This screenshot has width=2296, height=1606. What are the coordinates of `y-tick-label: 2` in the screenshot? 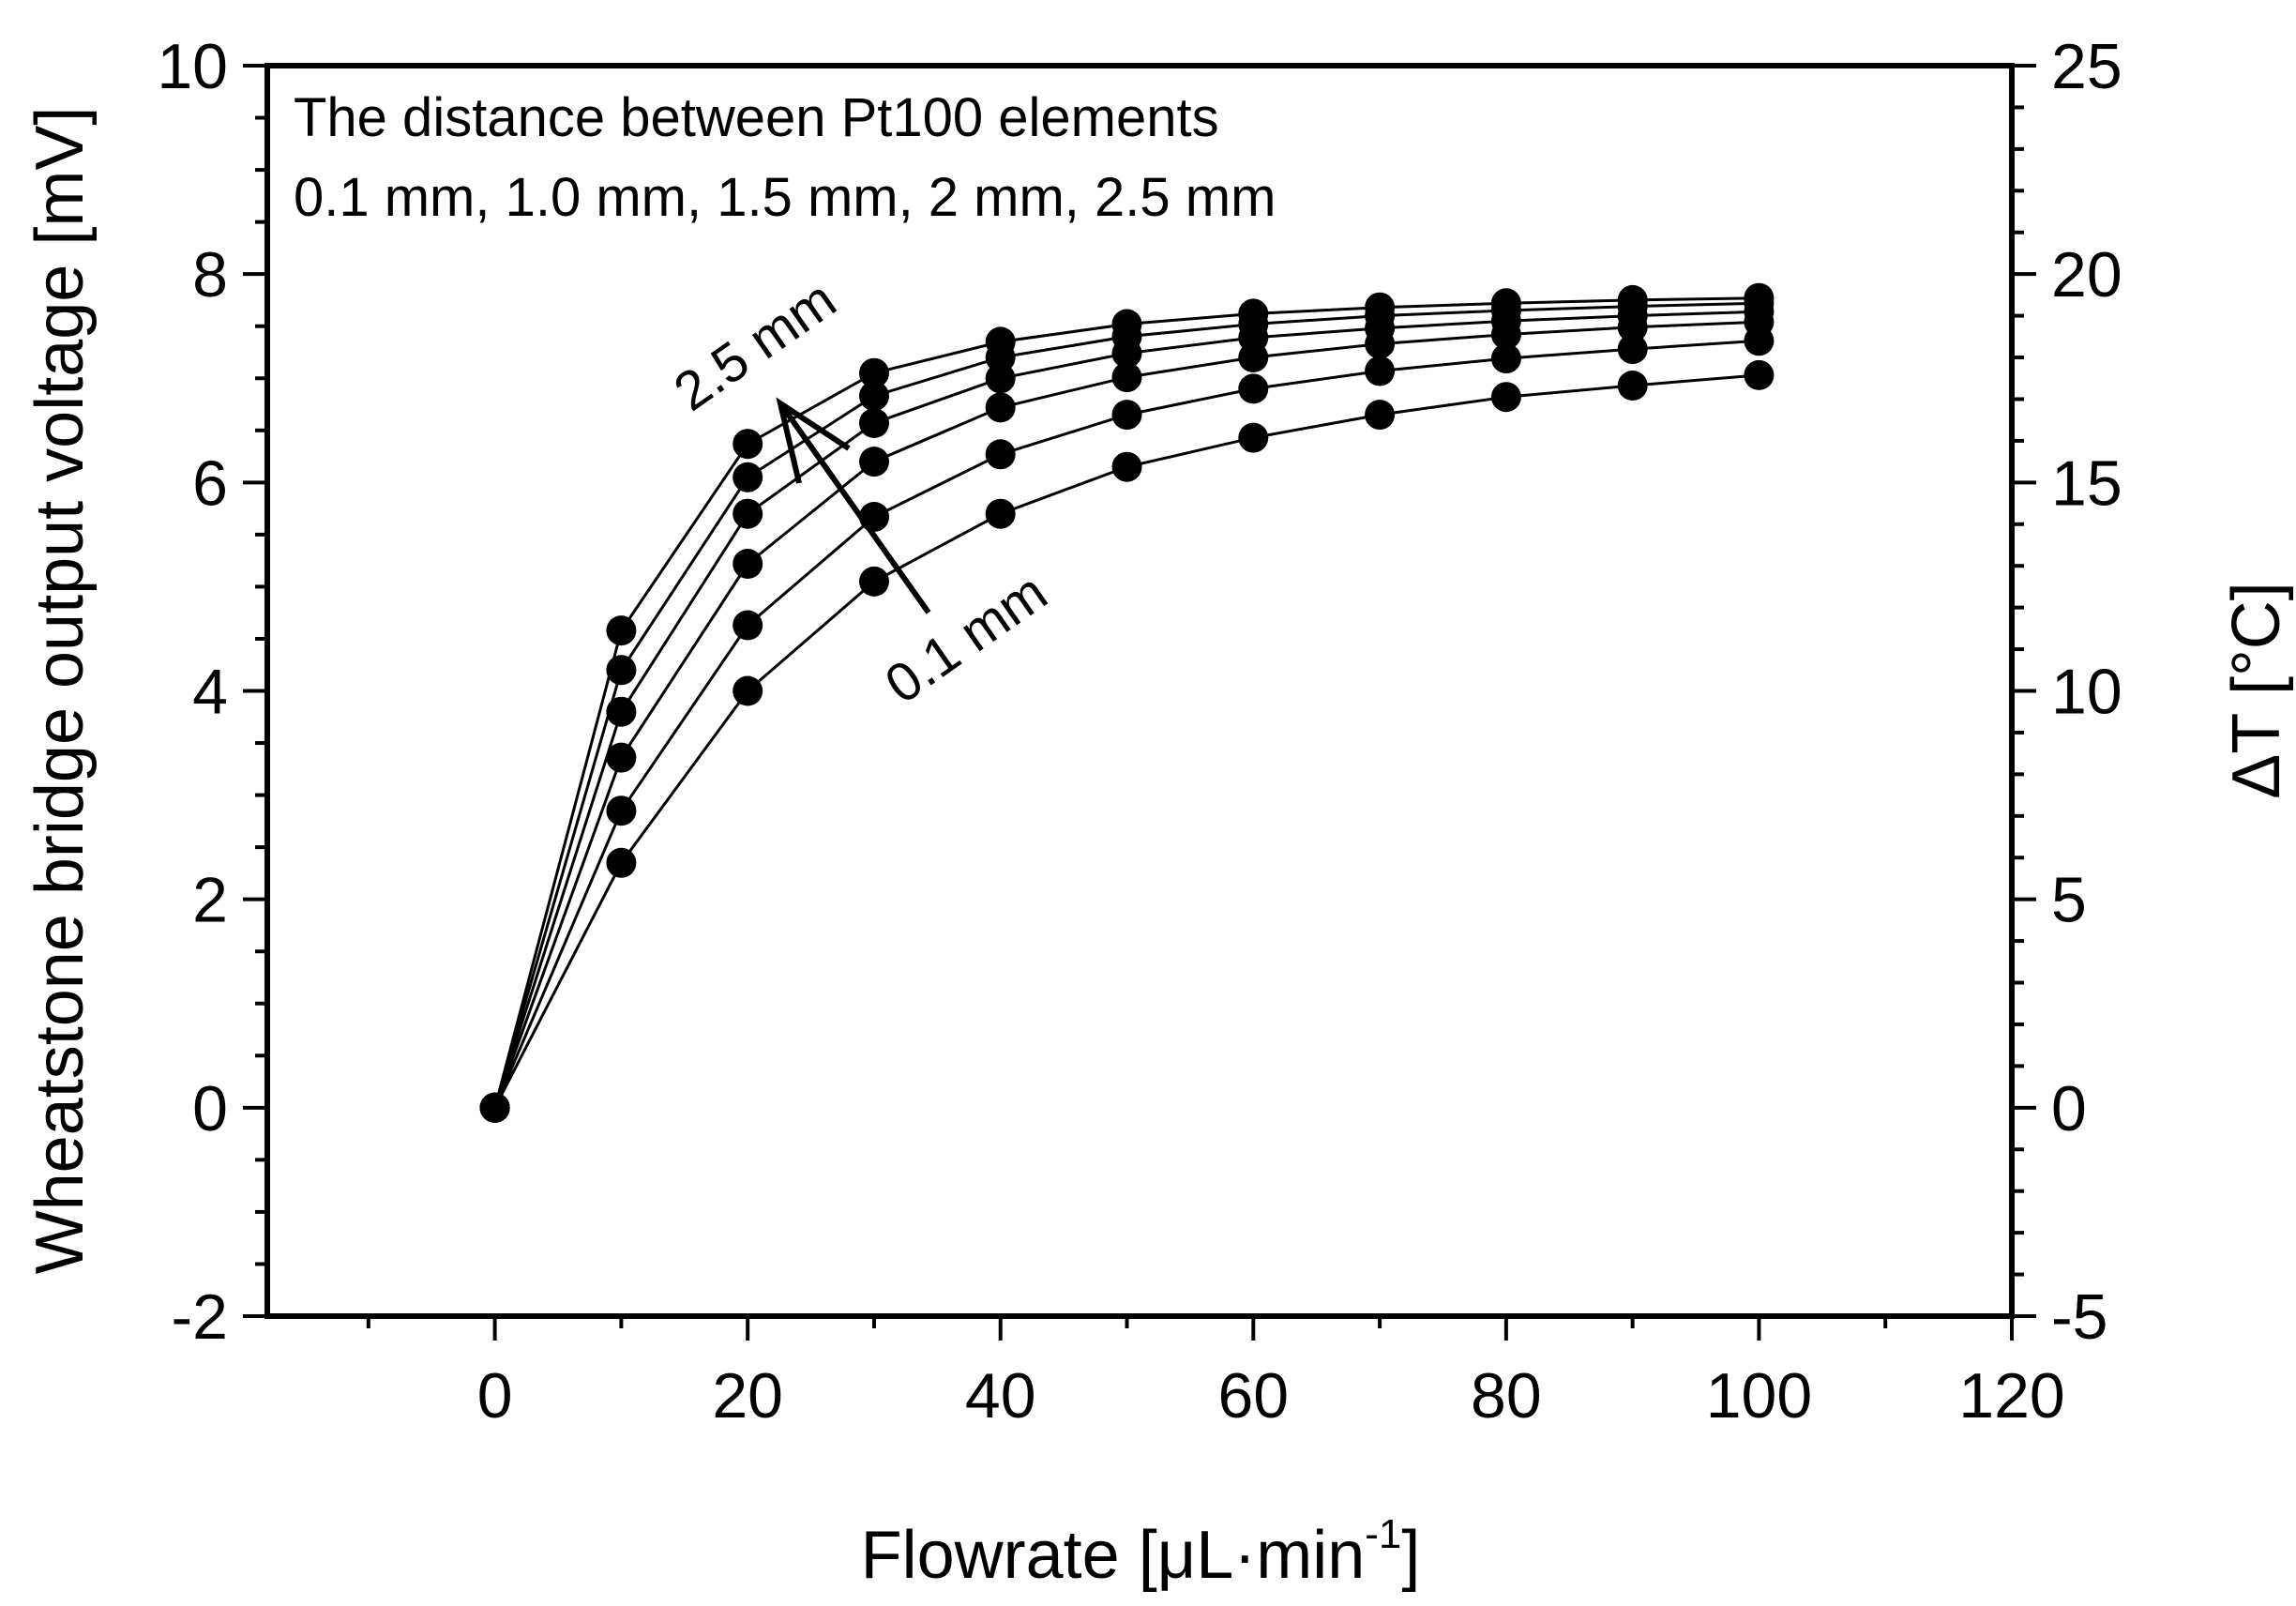 It's located at (210, 900).